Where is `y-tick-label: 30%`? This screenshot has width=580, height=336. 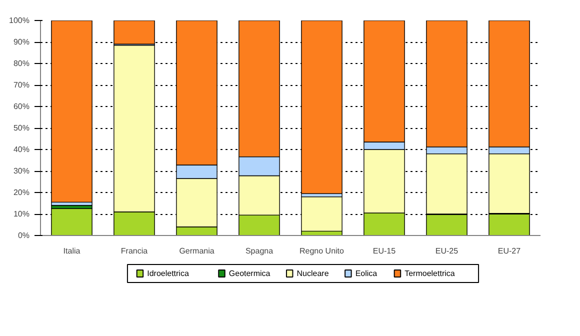 y-tick-label: 30% is located at coordinates (21, 171).